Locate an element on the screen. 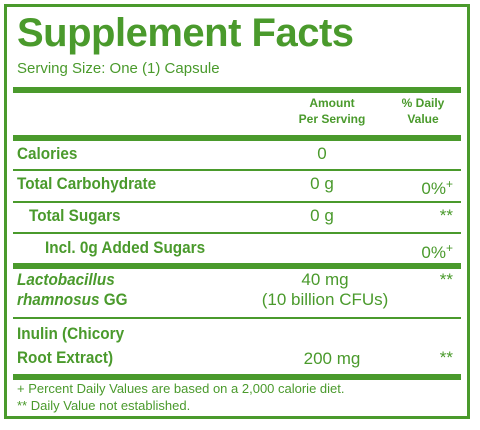 This screenshot has width=480, height=430. inulin-dv: ** is located at coordinates (446, 357).